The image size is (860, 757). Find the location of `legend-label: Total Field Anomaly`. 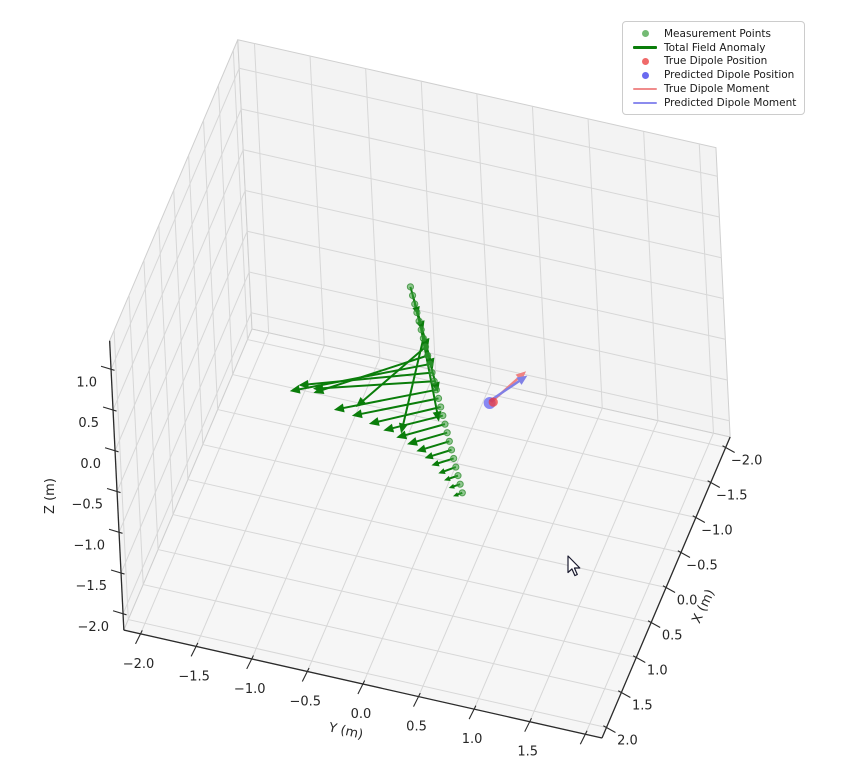

legend-label: Total Field Anomaly is located at coordinates (715, 47).